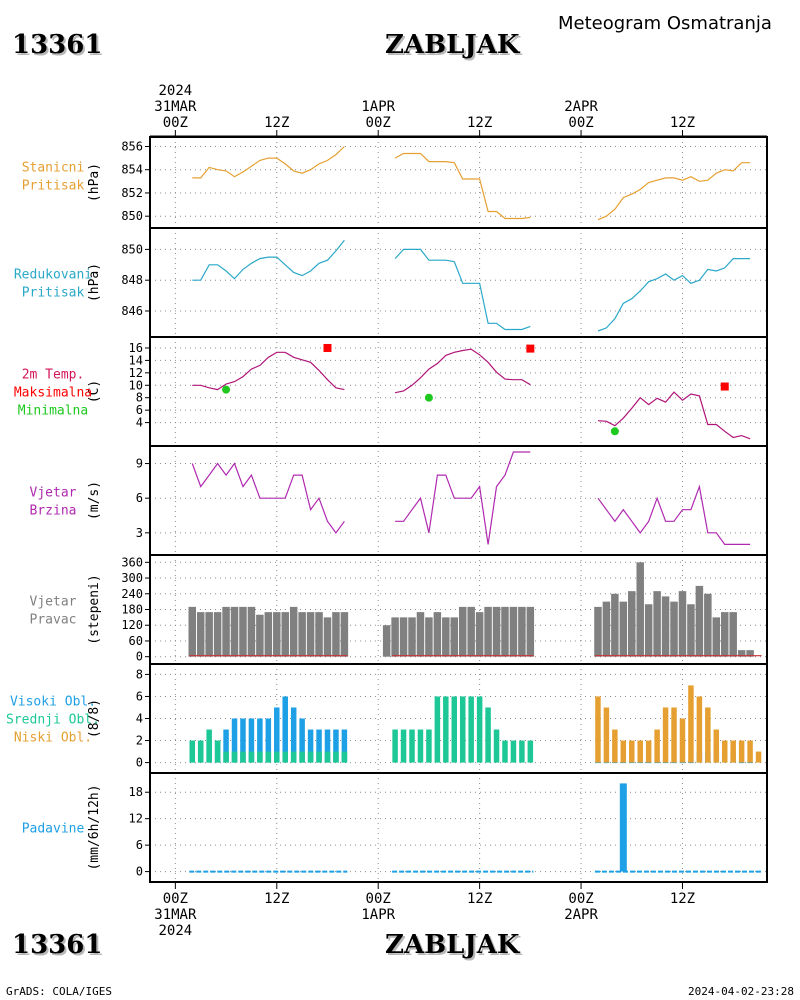  I want to click on panel-title-line: Pravac, so click(53, 620).